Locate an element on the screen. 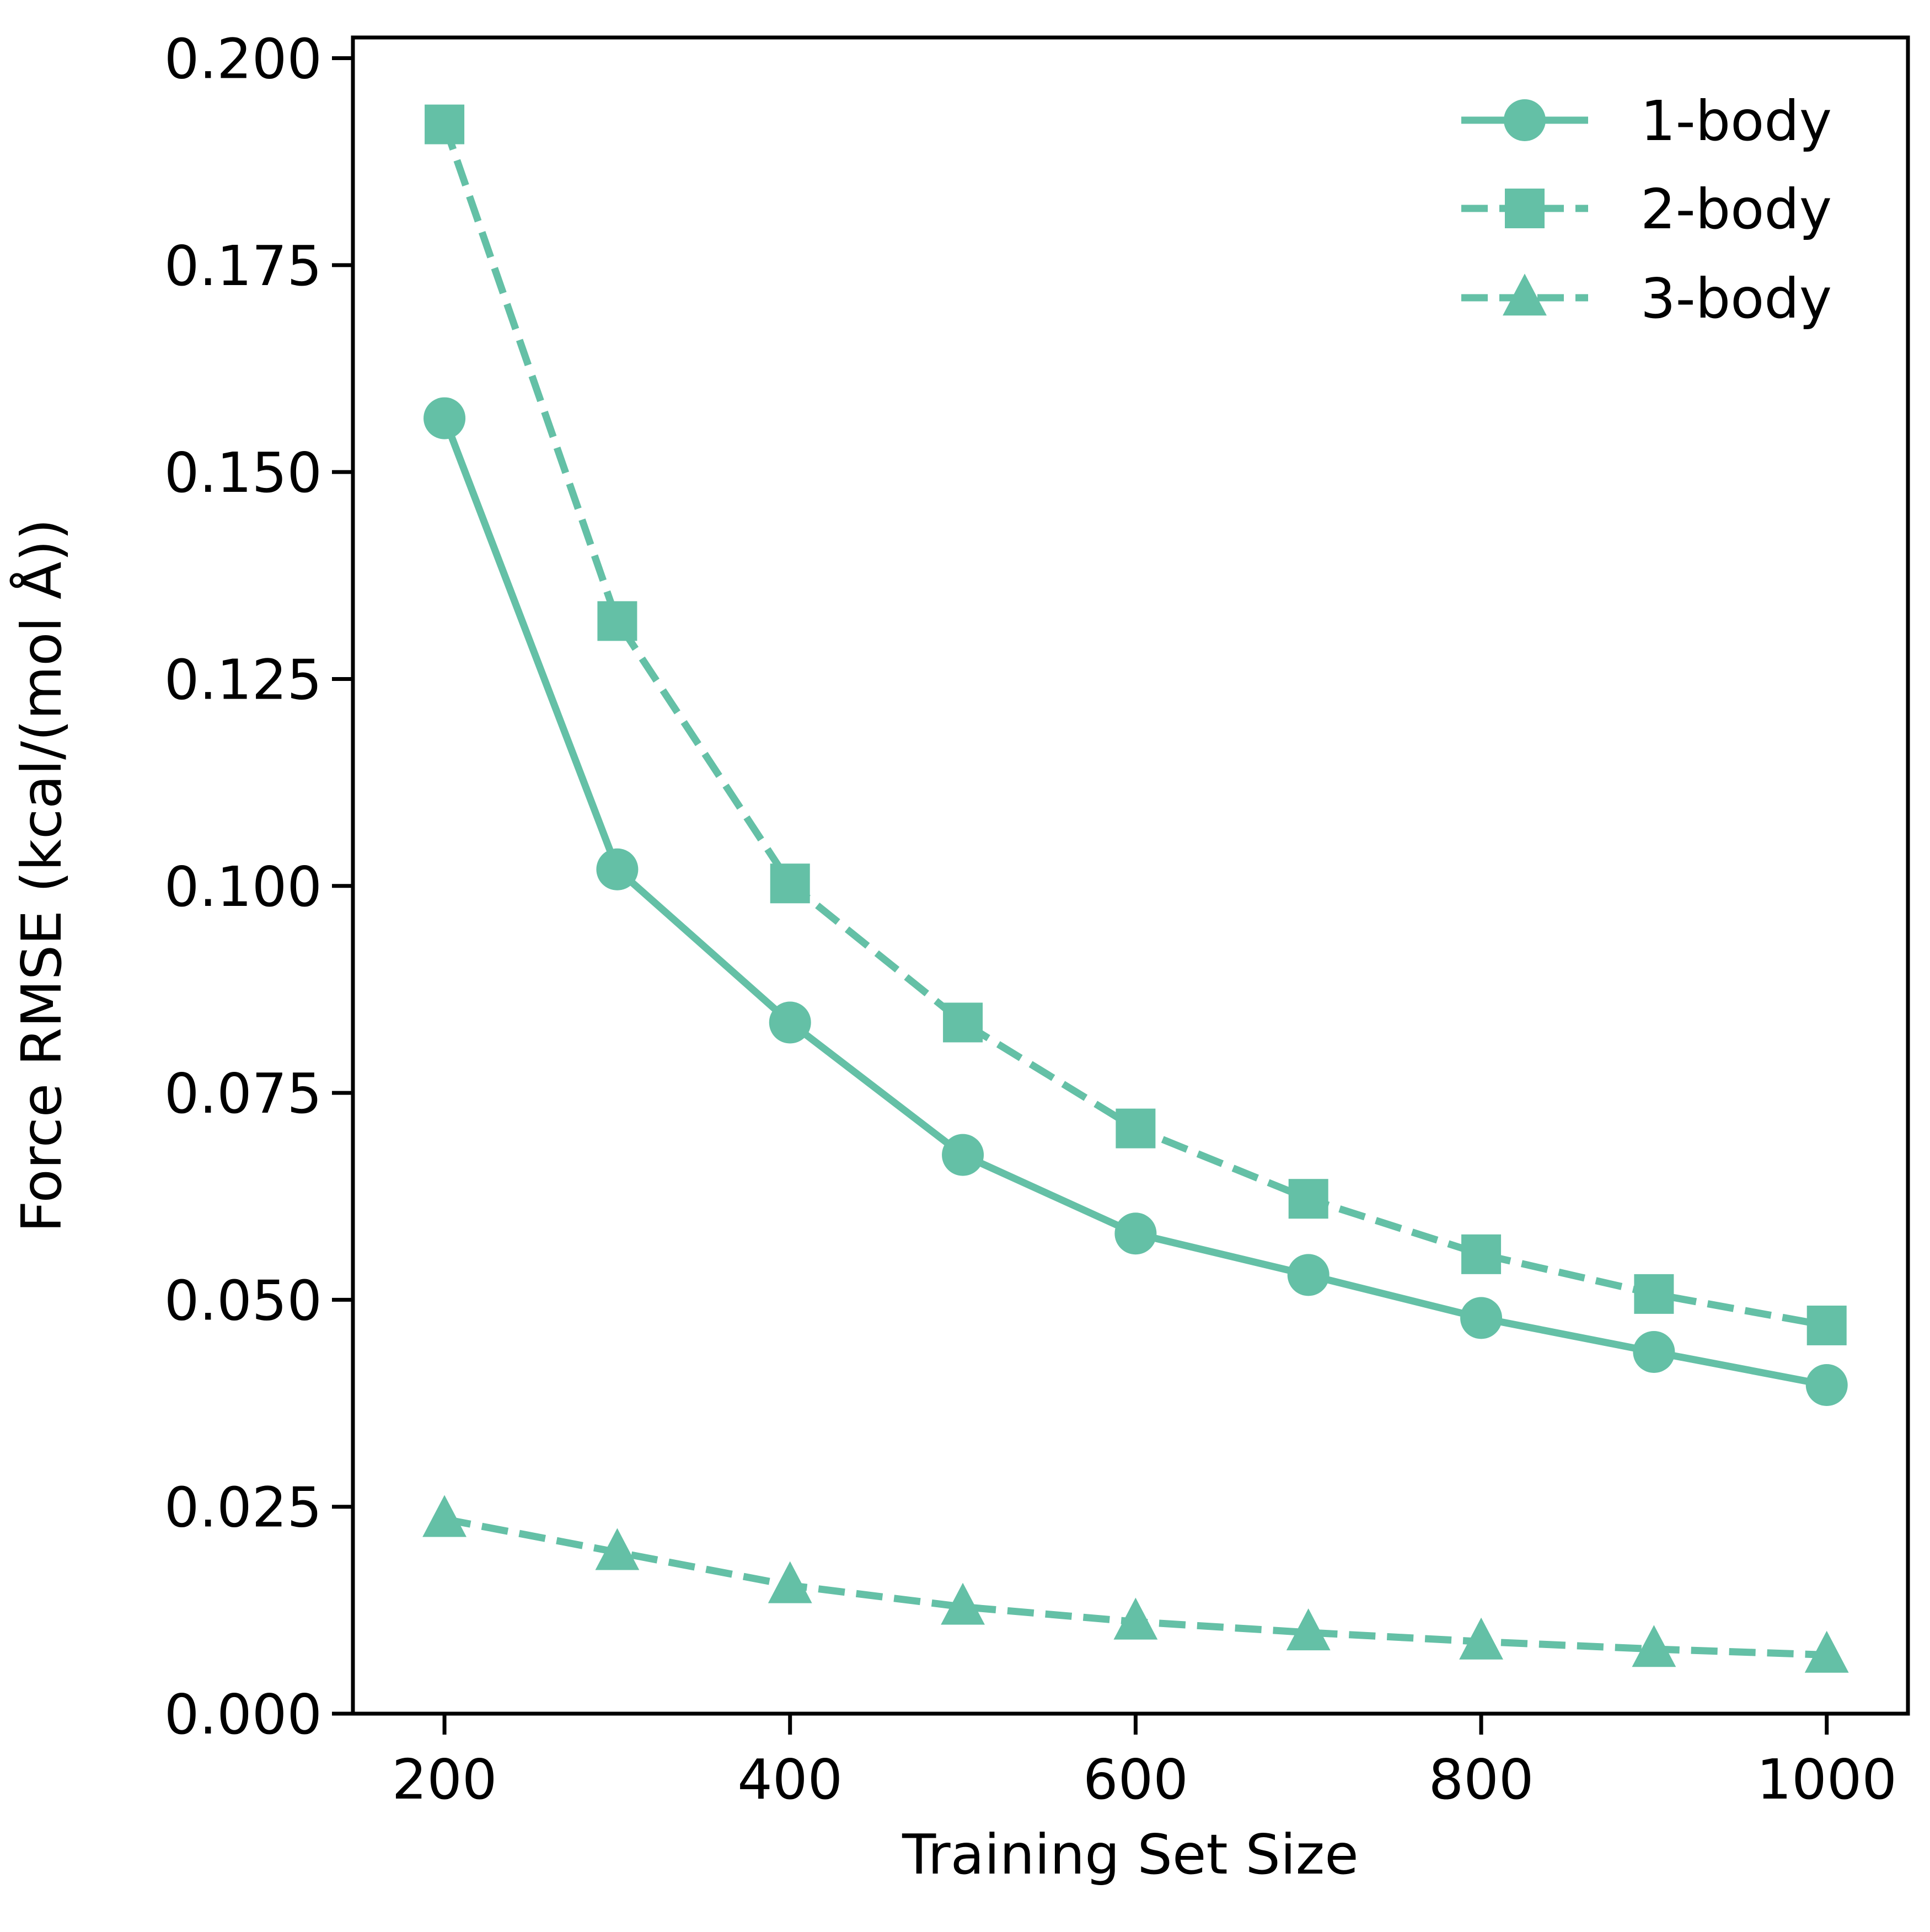  y-axis-label: Force RMSE (kcal/(mol Å)) is located at coordinates (41, 876).